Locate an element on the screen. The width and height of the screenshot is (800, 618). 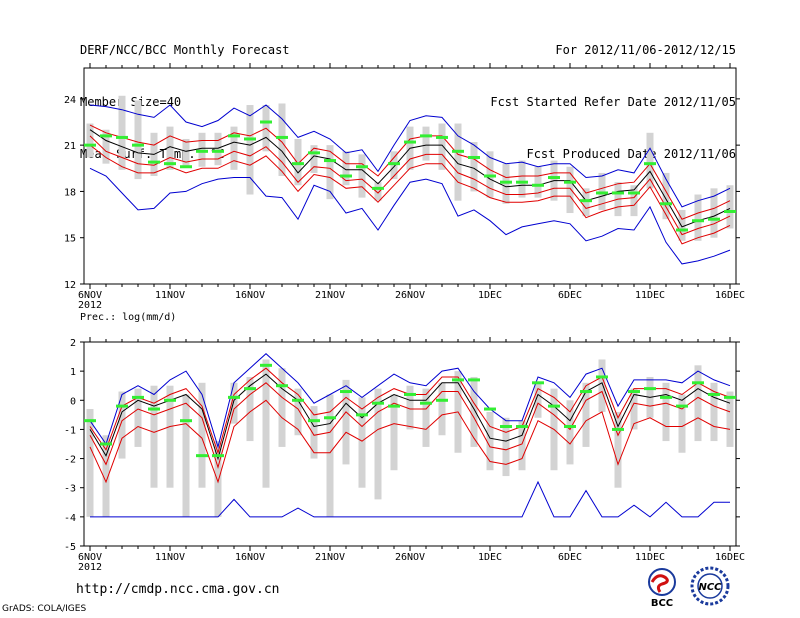
temp-series-max is located at coordinates (410, 156).